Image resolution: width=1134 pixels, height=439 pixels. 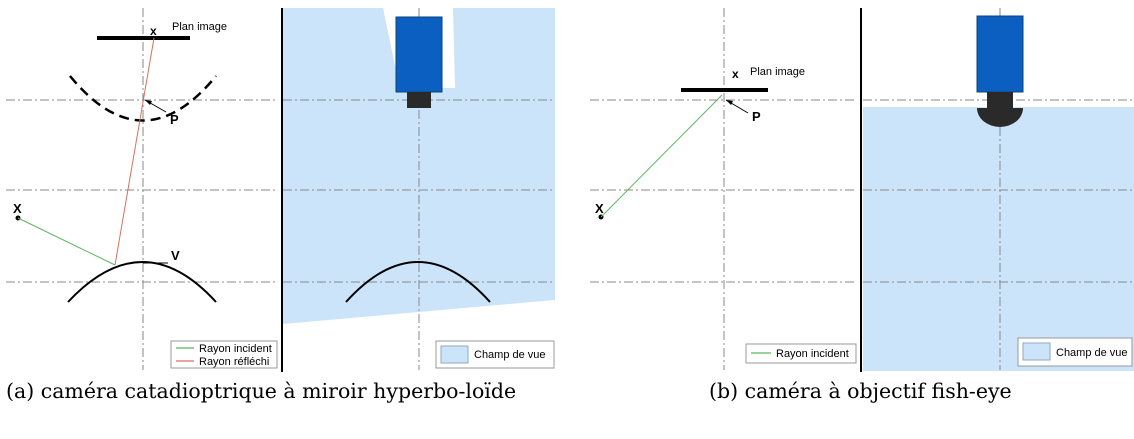 I want to click on fov-region-b, so click(x=998, y=239).